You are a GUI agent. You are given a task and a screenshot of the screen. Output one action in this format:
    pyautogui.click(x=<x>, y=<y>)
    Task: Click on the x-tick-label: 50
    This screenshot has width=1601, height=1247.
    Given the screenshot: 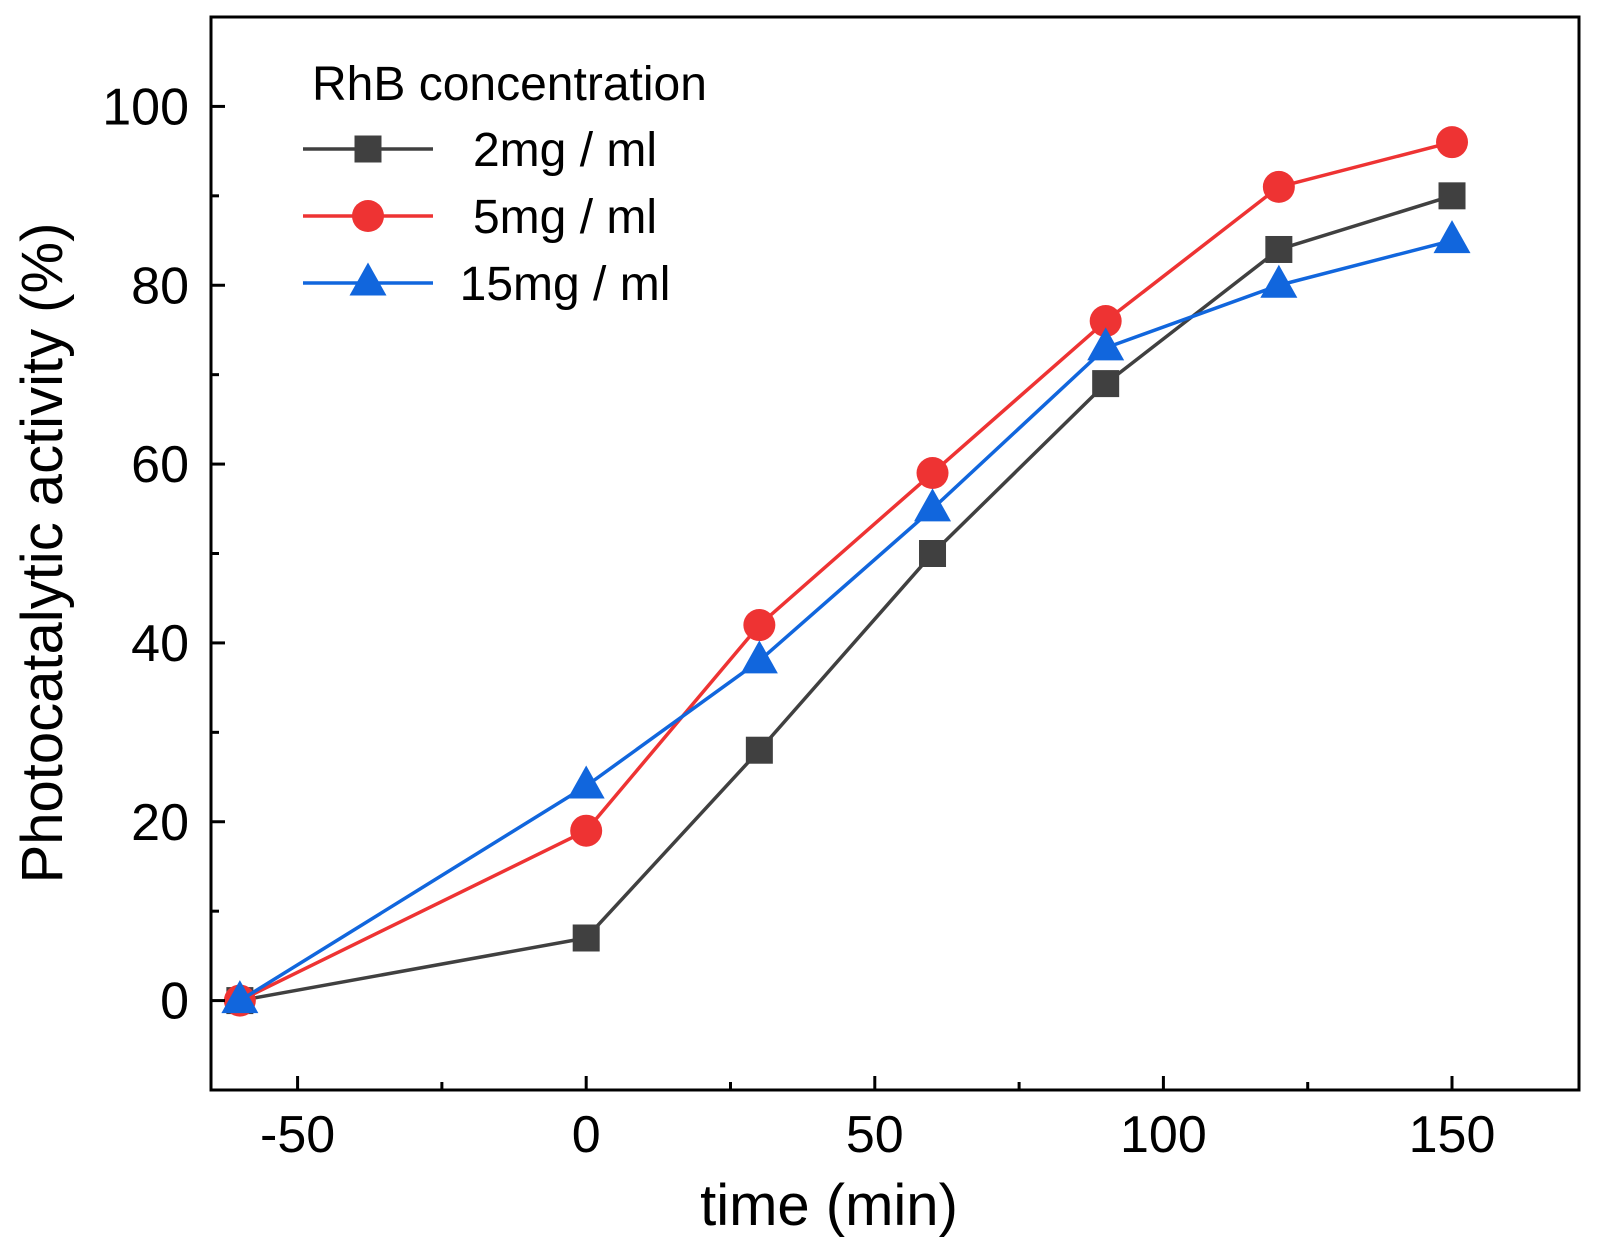 What is the action you would take?
    pyautogui.click(x=875, y=1135)
    